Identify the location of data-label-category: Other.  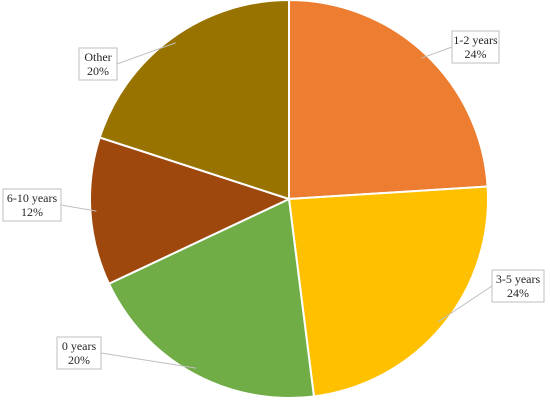
(97, 57).